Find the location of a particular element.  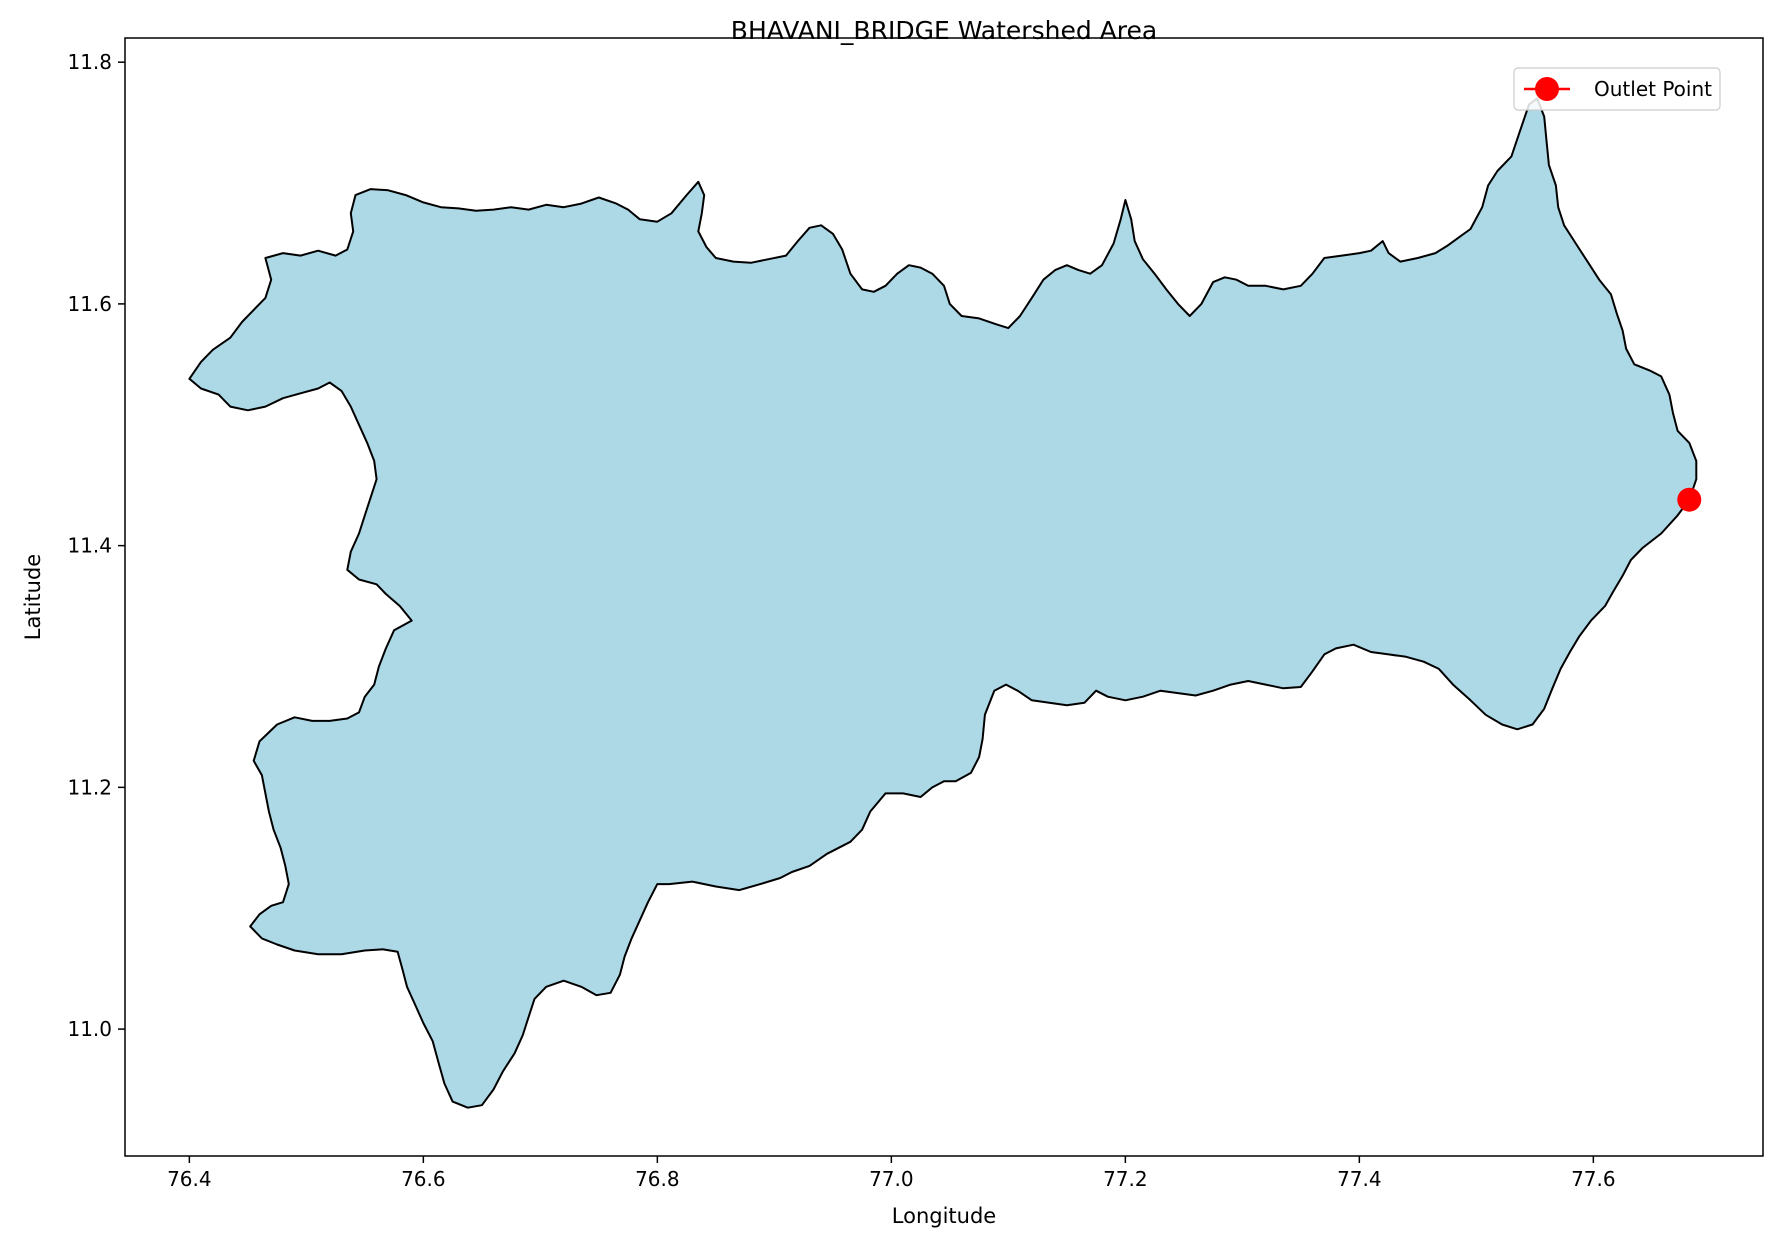

chart-title: BHAVANI_BRIDGE Watershed Area is located at coordinates (944, 30).